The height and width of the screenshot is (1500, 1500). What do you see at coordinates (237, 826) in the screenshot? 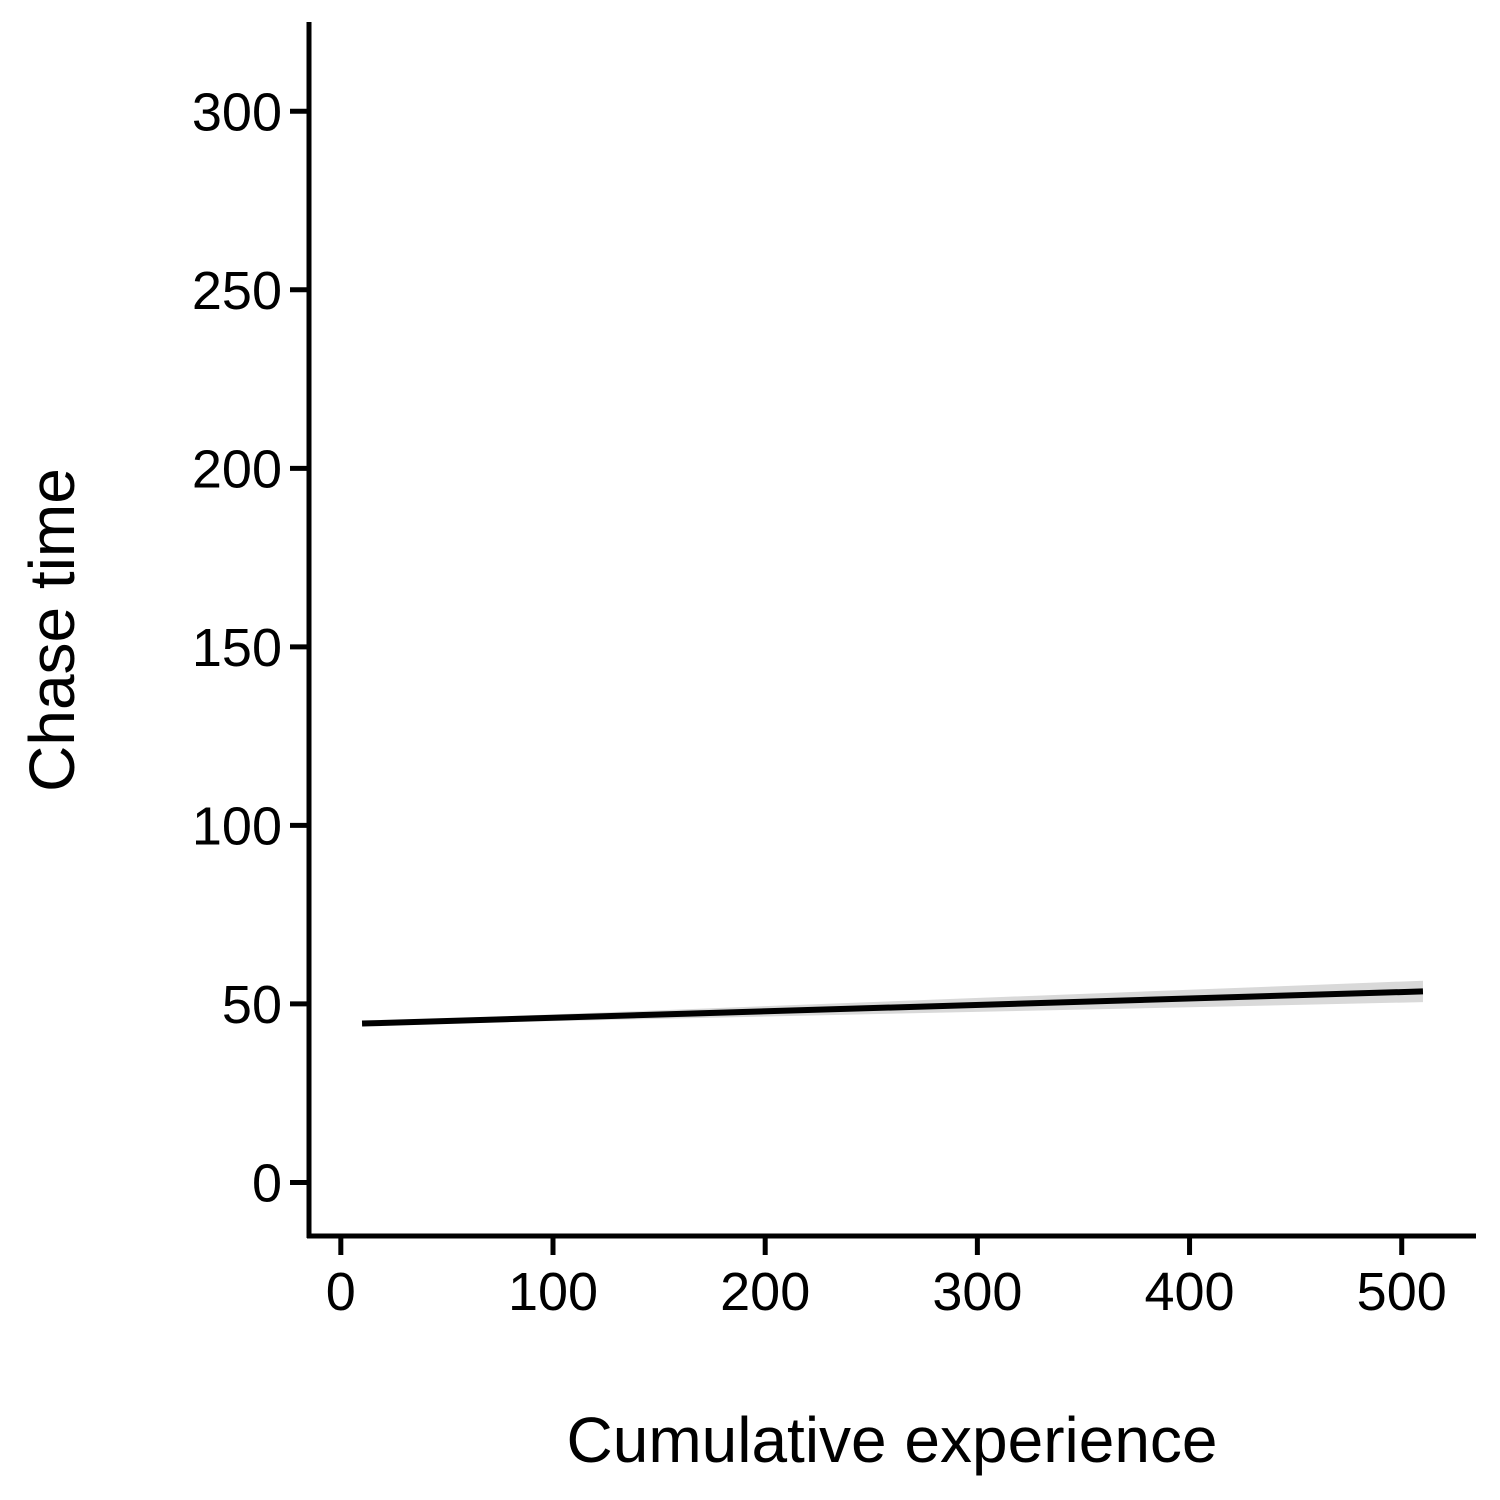
I see `y-tick-label: 100` at bounding box center [237, 826].